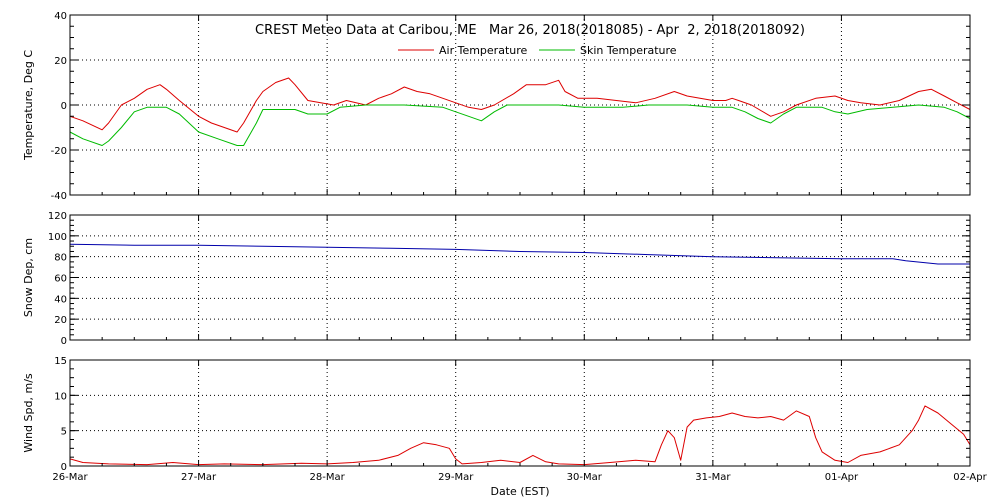 The width and height of the screenshot is (1000, 500). What do you see at coordinates (537, 50) in the screenshot?
I see `legend: Air Temperature Skin Temperature` at bounding box center [537, 50].